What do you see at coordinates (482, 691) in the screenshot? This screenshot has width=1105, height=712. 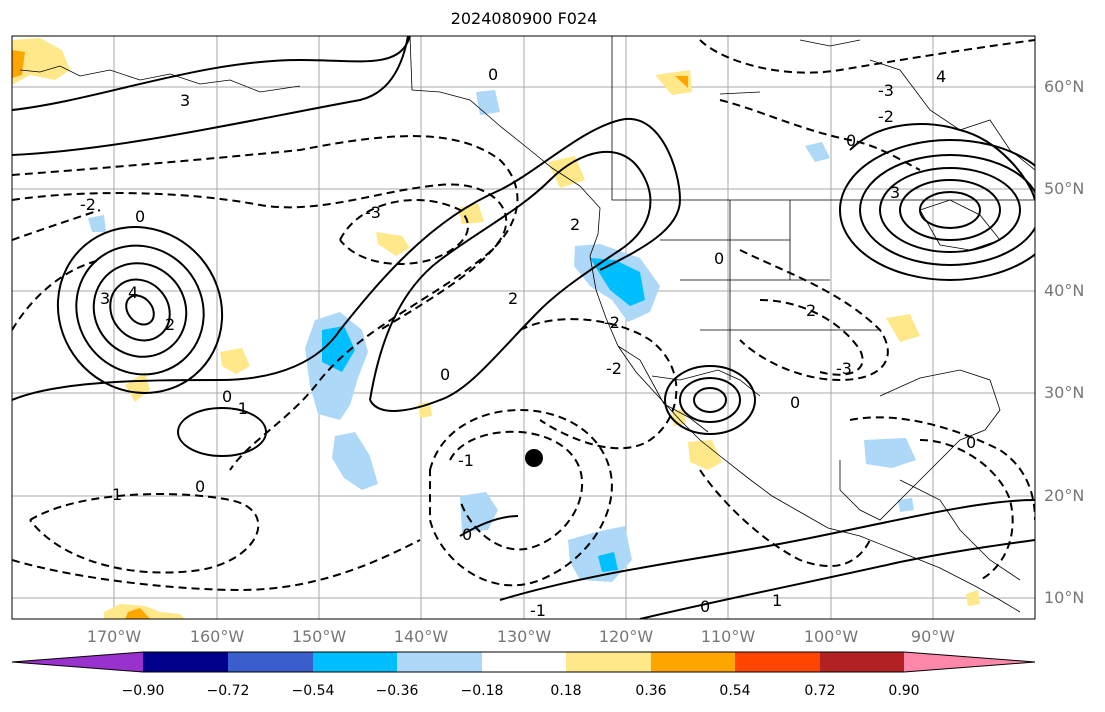 I see `colorbar-tick-label: −0.18` at bounding box center [482, 691].